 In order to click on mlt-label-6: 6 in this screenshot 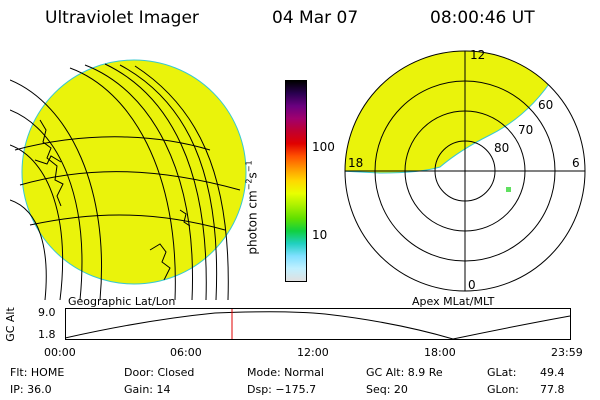, I will do `click(576, 163)`.